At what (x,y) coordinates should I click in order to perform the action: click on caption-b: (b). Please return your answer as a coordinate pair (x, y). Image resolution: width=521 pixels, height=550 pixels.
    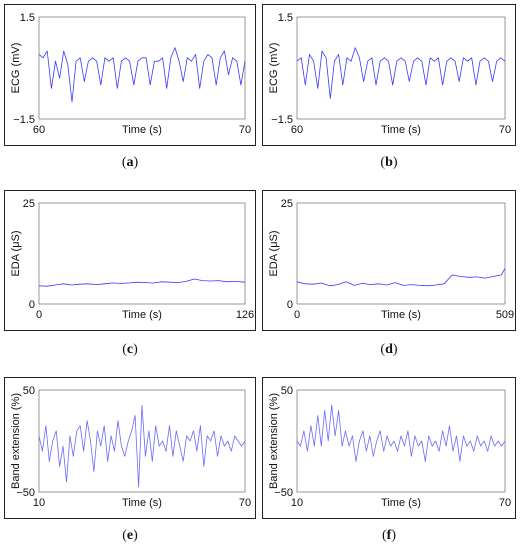
    Looking at the image, I should click on (388, 163).